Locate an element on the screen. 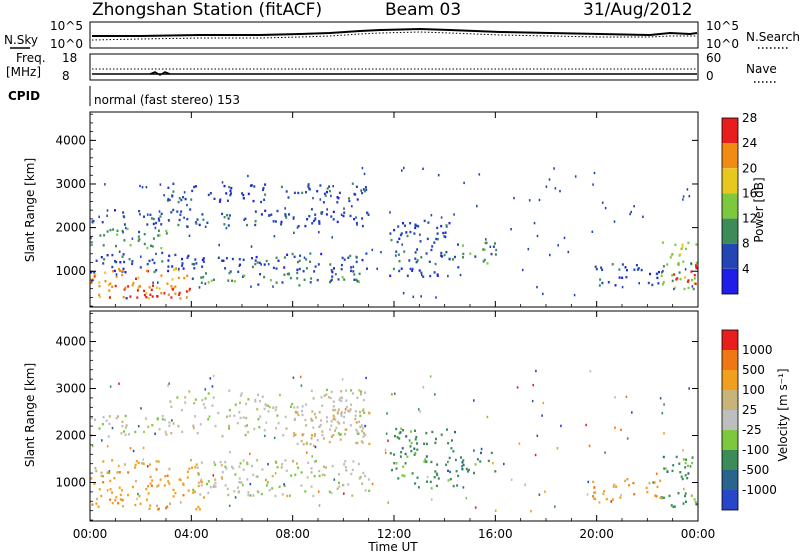 The image size is (800, 558). colorbar-tick-label: 1000 is located at coordinates (757, 350).